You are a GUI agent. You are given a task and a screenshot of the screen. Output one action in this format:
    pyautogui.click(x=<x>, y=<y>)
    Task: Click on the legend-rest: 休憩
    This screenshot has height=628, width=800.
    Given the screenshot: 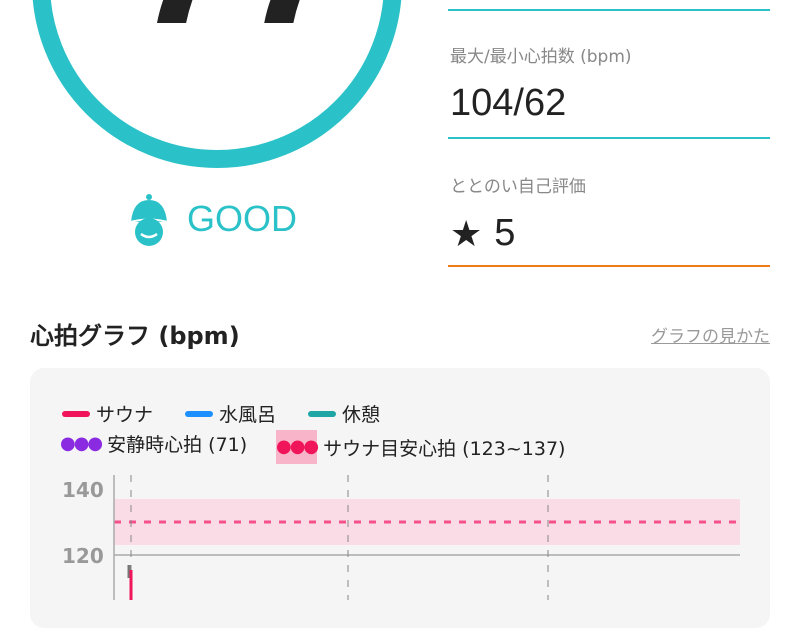 What is the action you would take?
    pyautogui.click(x=344, y=413)
    